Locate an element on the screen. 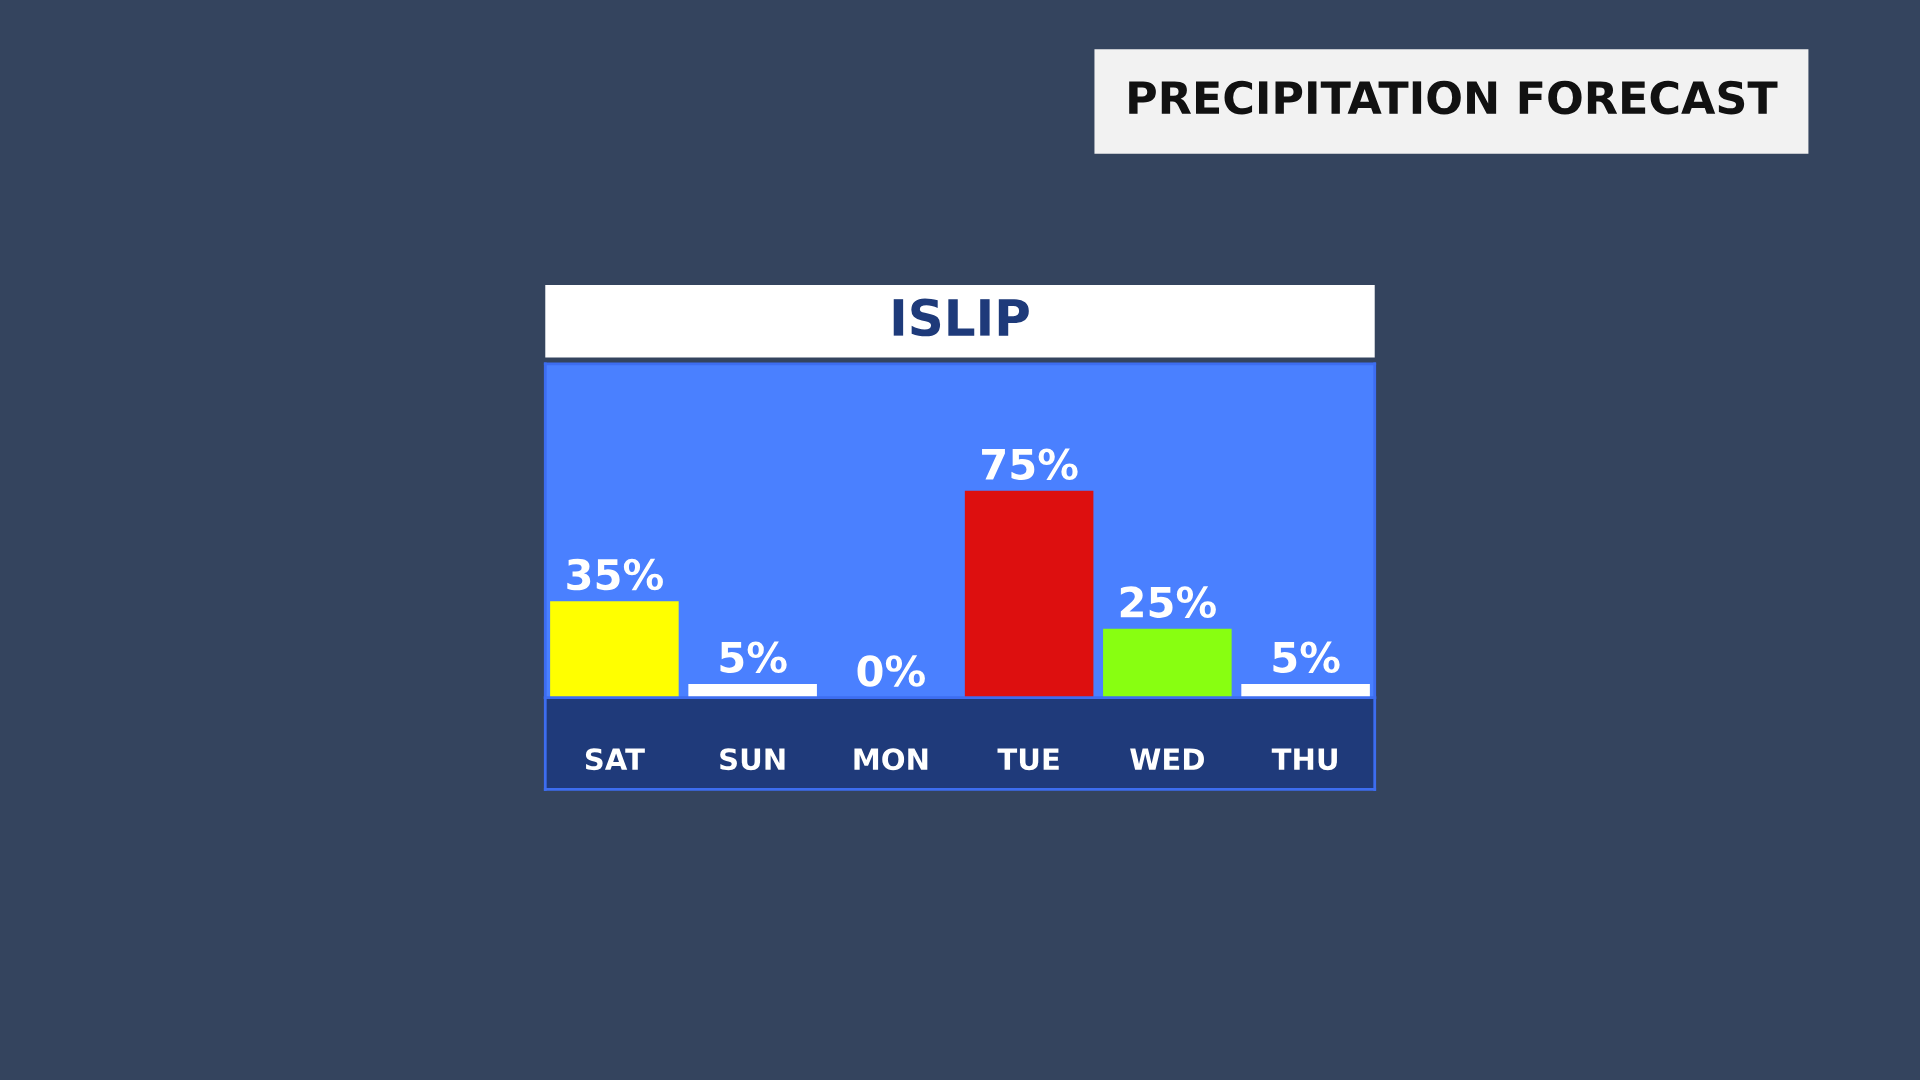 The image size is (1920, 1080). chart-subtitle: ISLIP is located at coordinates (961, 317).